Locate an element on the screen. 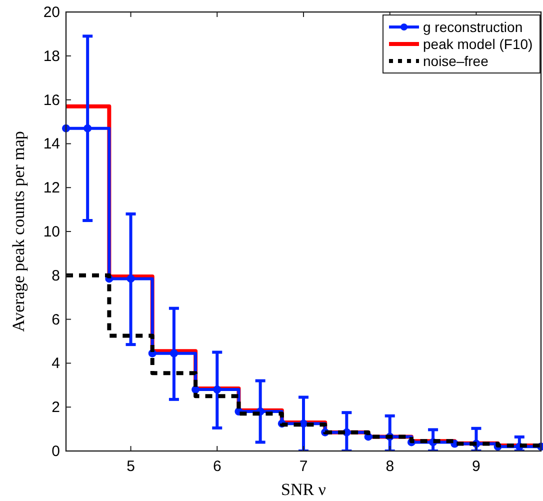  y-tick-label: 18 is located at coordinates (51, 56).